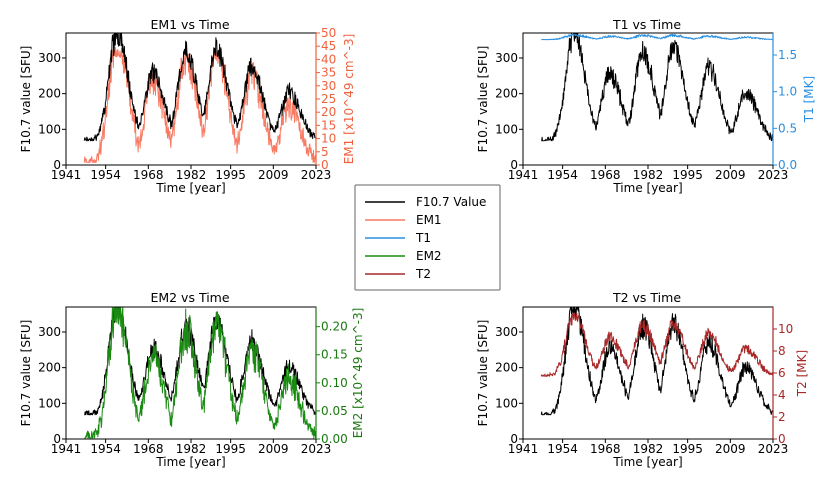 The width and height of the screenshot is (830, 484). What do you see at coordinates (328, 125) in the screenshot?
I see `y2-tick-label: 15` at bounding box center [328, 125].